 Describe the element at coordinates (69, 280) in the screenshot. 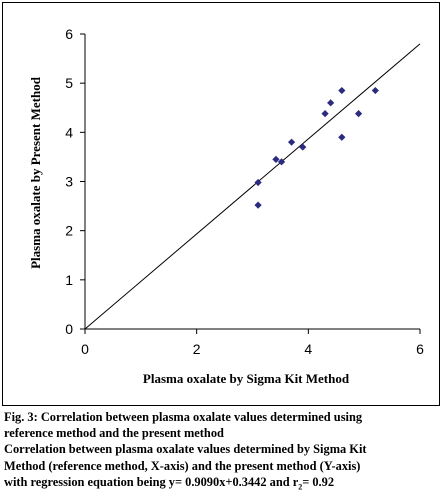

I see `y-tick-label: 1` at that location.